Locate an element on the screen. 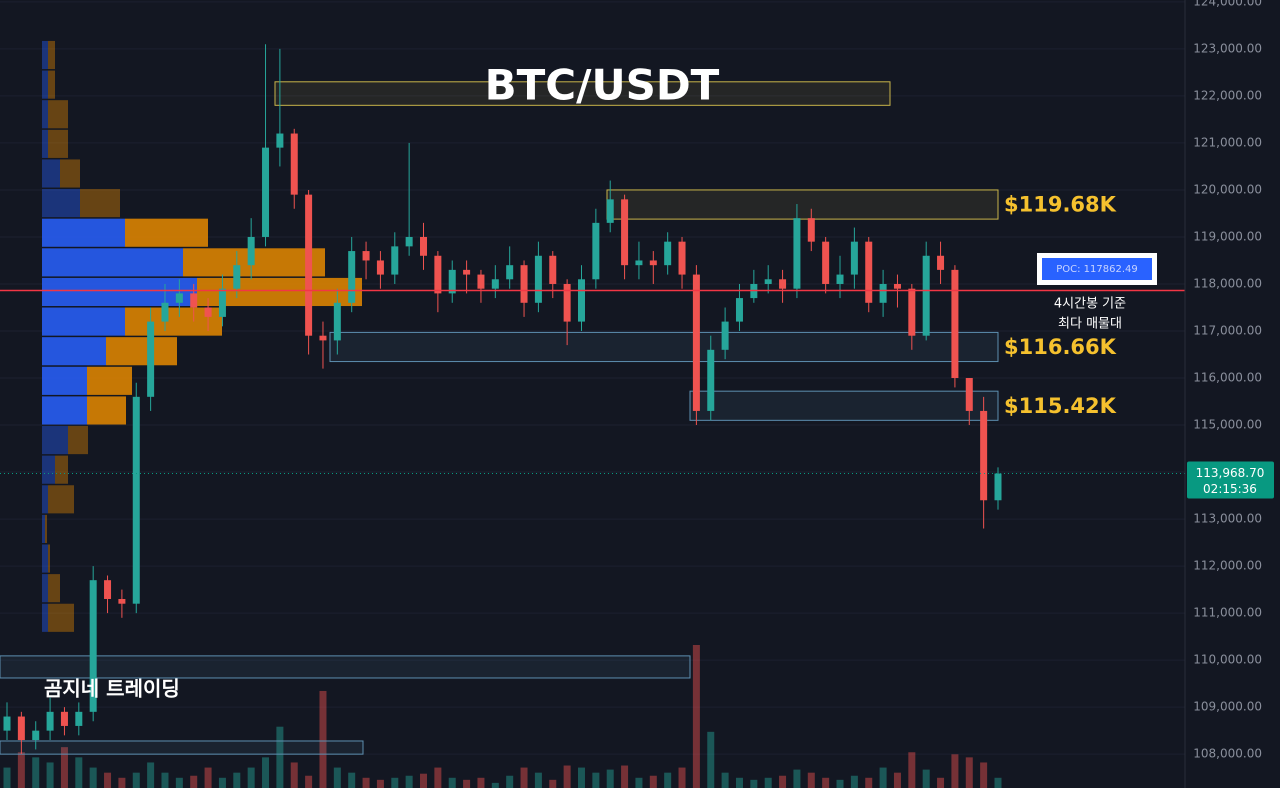  zone-label: $116.66K is located at coordinates (1060, 347).